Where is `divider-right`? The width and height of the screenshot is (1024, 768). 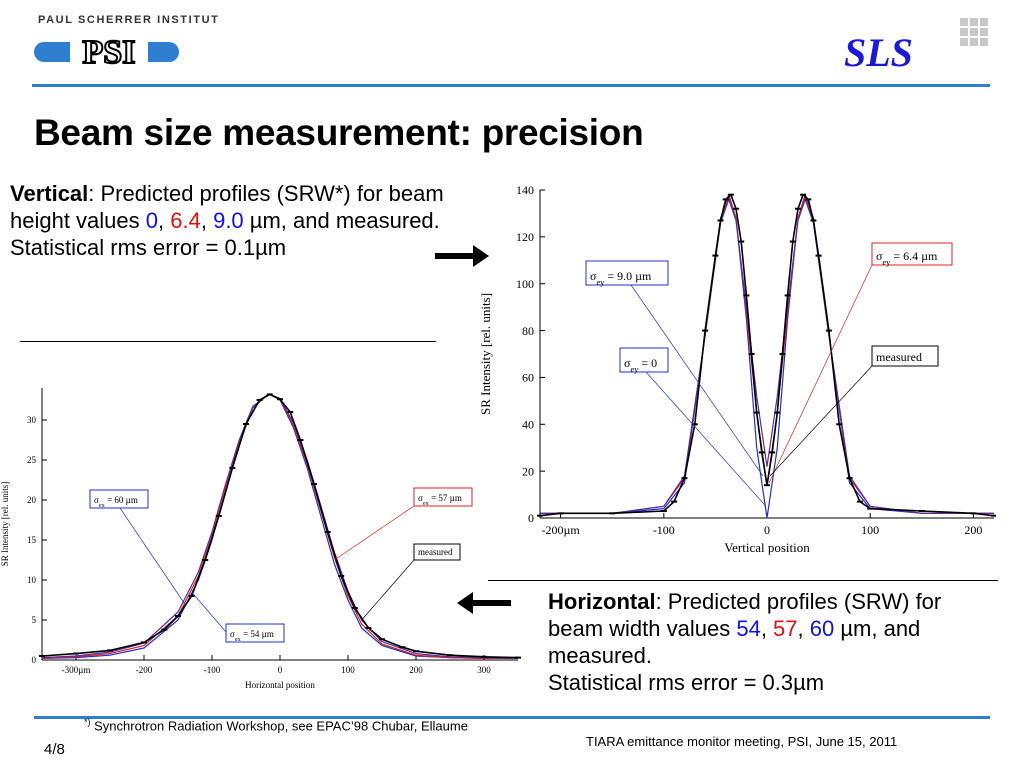
divider-right is located at coordinates (743, 580).